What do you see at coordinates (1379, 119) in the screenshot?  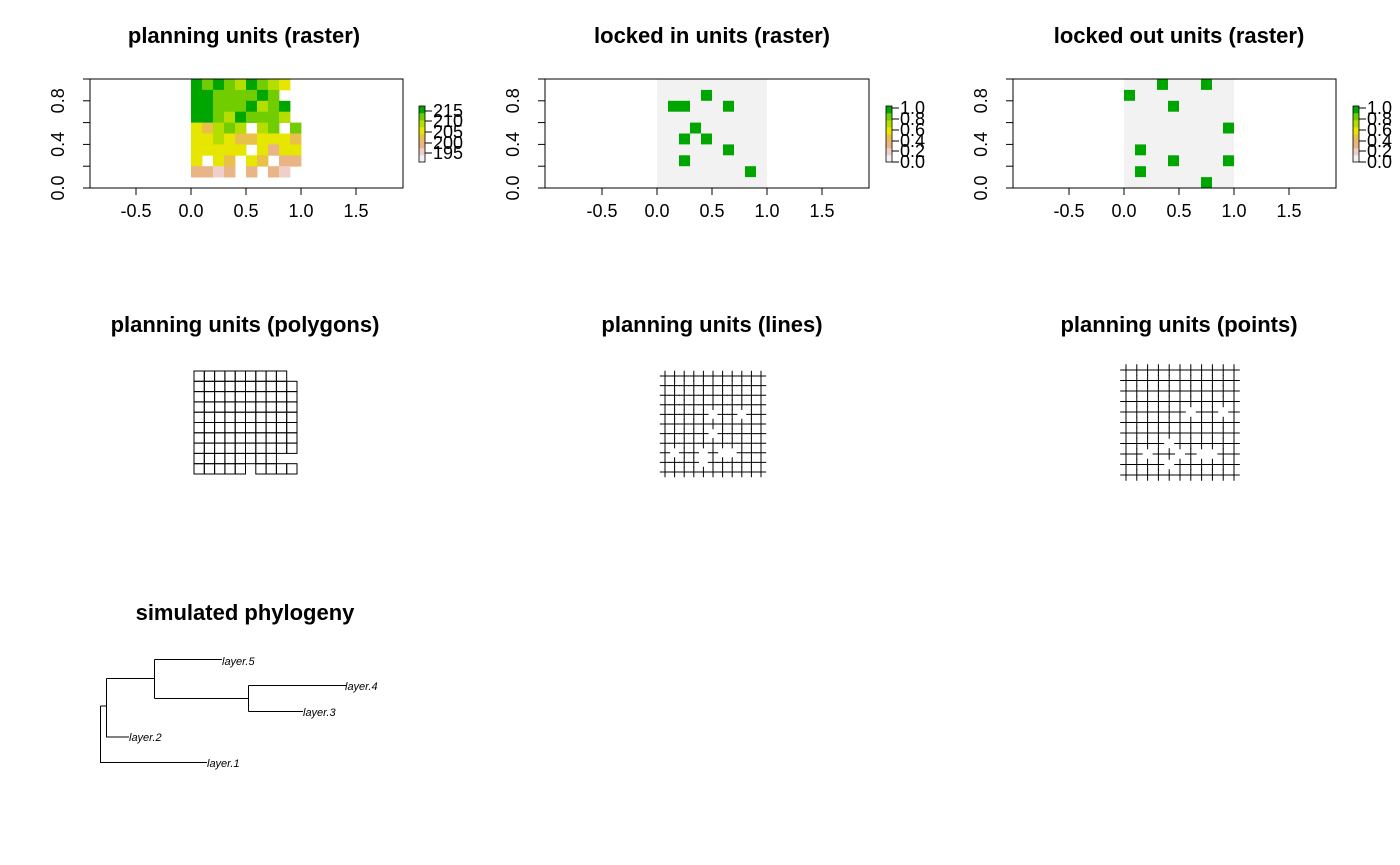 I see `legend-label: 0.8` at bounding box center [1379, 119].